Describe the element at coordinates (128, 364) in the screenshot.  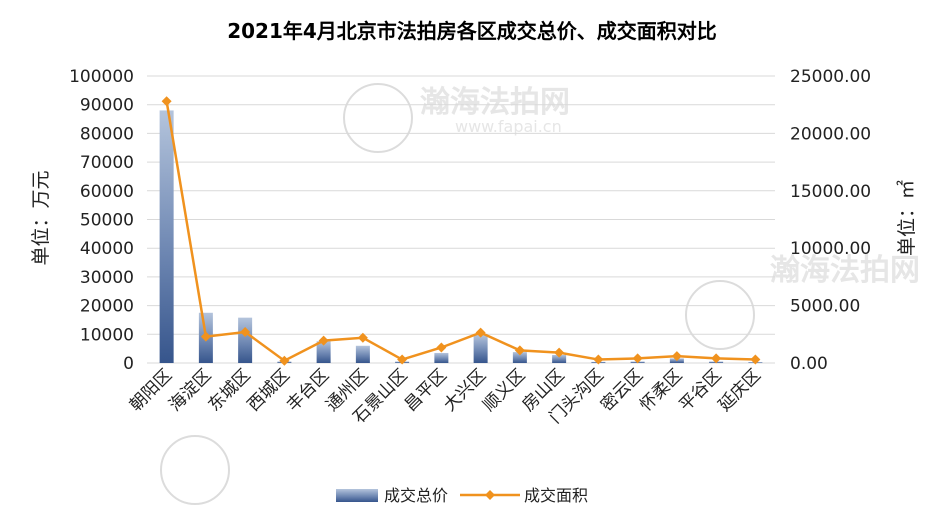
I see `y-tick-label: 0` at that location.